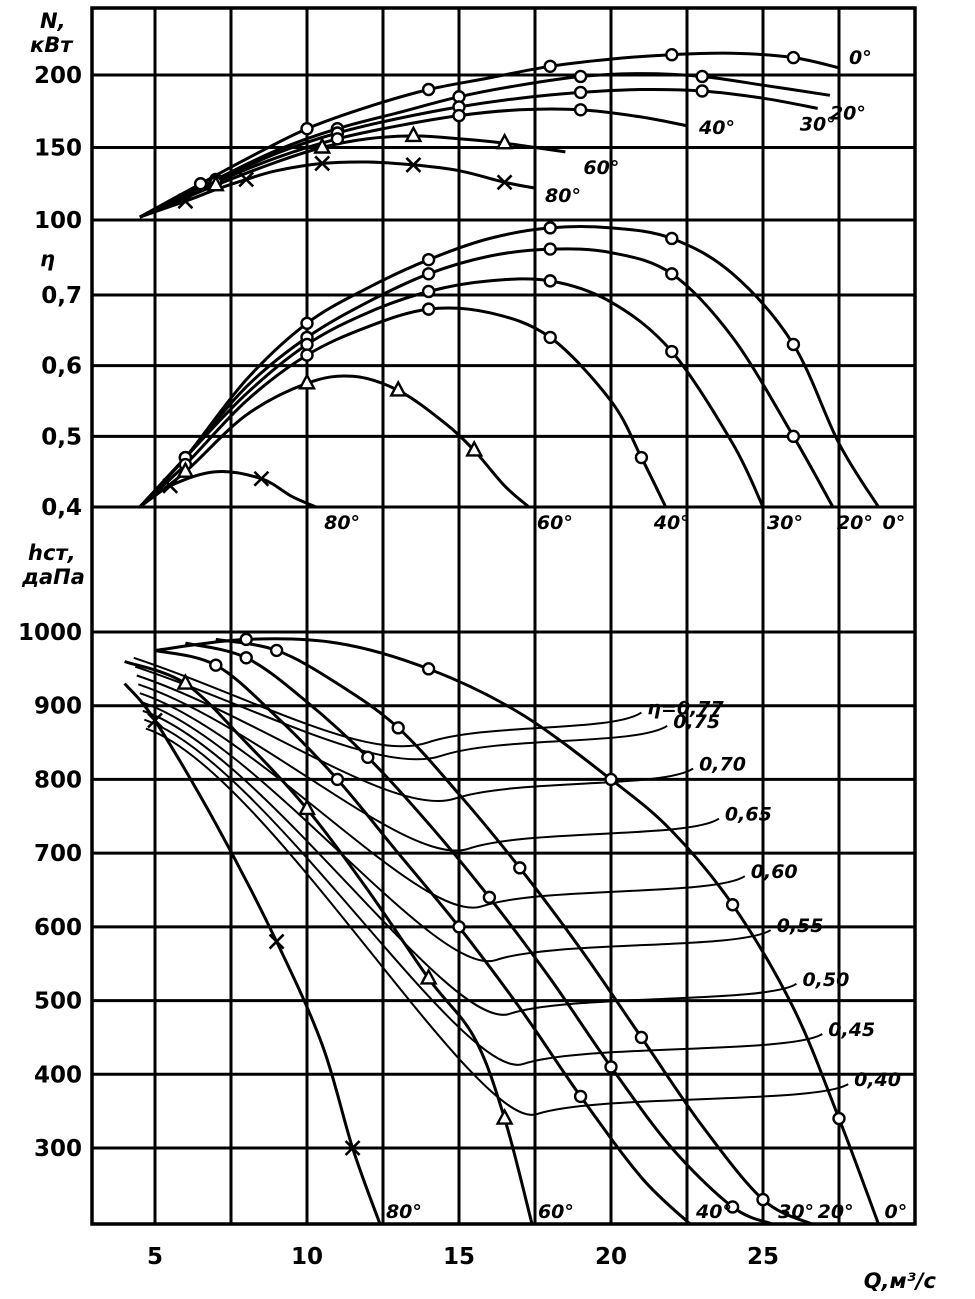 Image resolution: width=975 pixels, height=1299 pixels. What do you see at coordinates (61, 296) in the screenshot?
I see `efficiency-y-tick-label: 0,7` at bounding box center [61, 296].